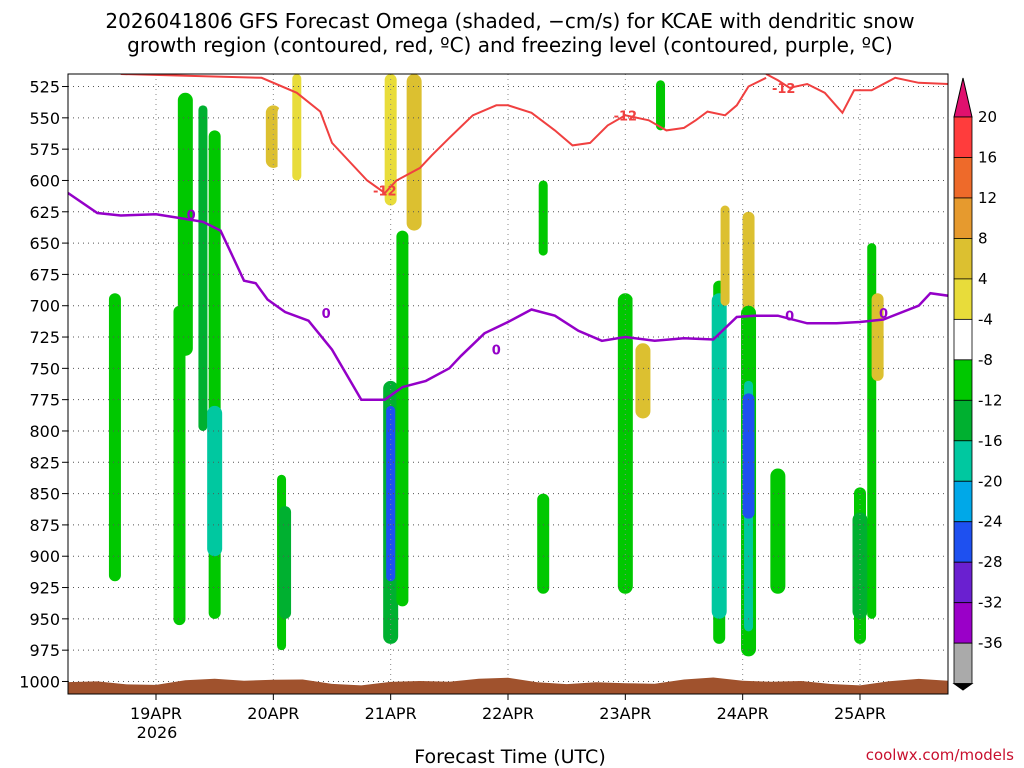 The height and width of the screenshot is (768, 1024). I want to click on y-tick-label: 650, so click(44, 243).